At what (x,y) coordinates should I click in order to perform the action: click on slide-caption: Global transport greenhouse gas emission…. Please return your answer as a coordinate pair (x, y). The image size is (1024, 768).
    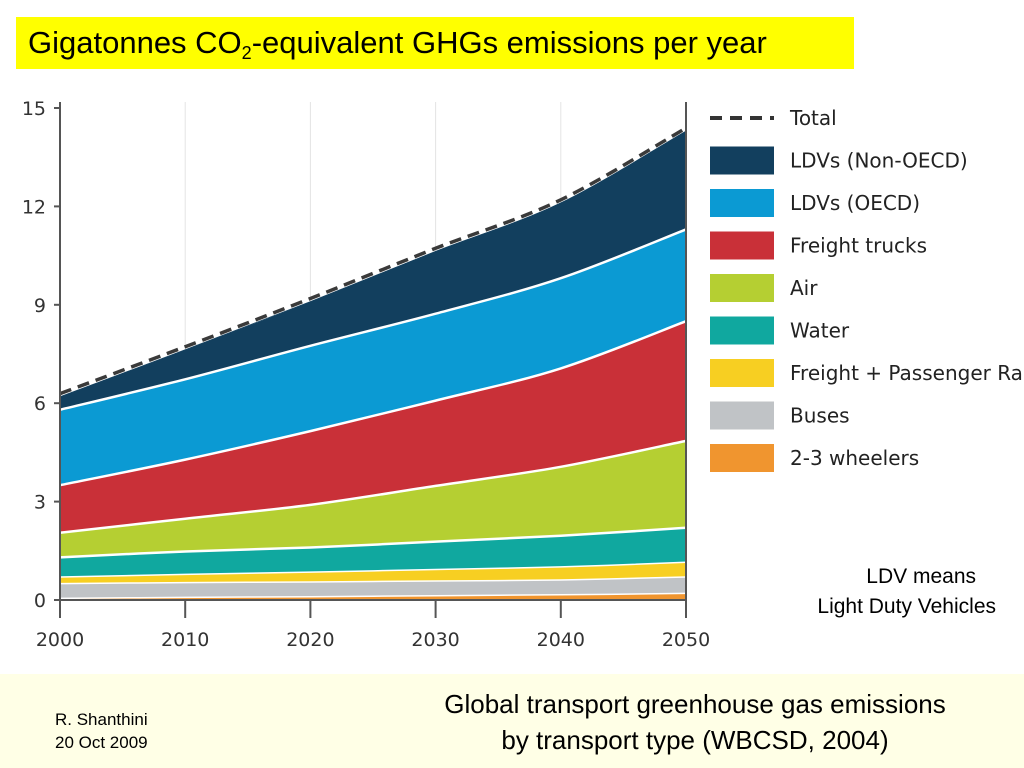
    Looking at the image, I should click on (677, 722).